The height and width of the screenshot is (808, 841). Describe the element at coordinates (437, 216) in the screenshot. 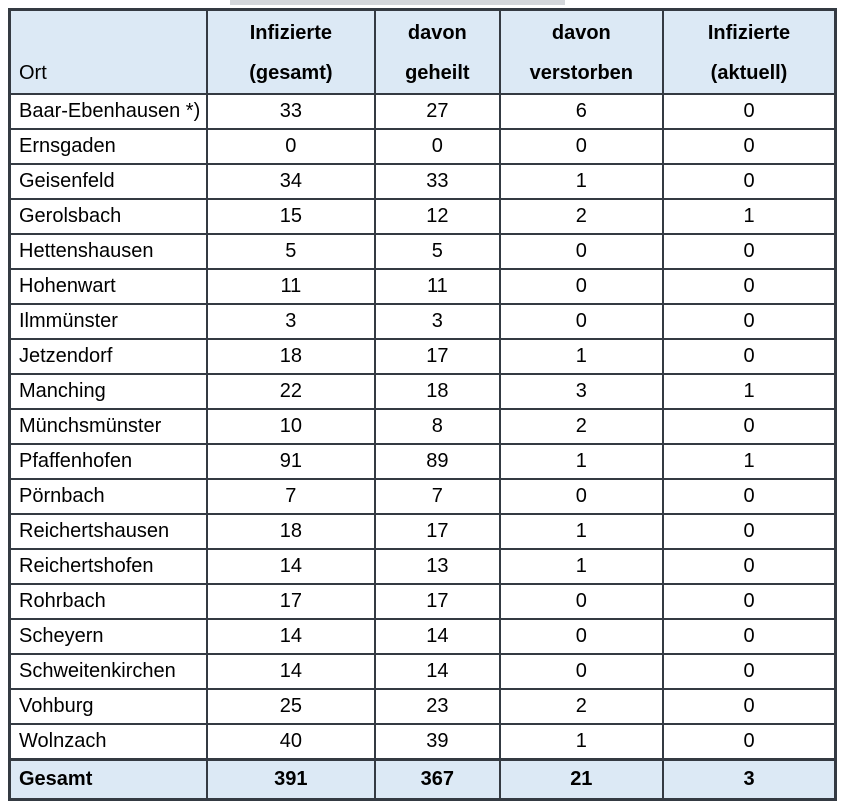

I see `geheilt-value-cell: 12` at that location.